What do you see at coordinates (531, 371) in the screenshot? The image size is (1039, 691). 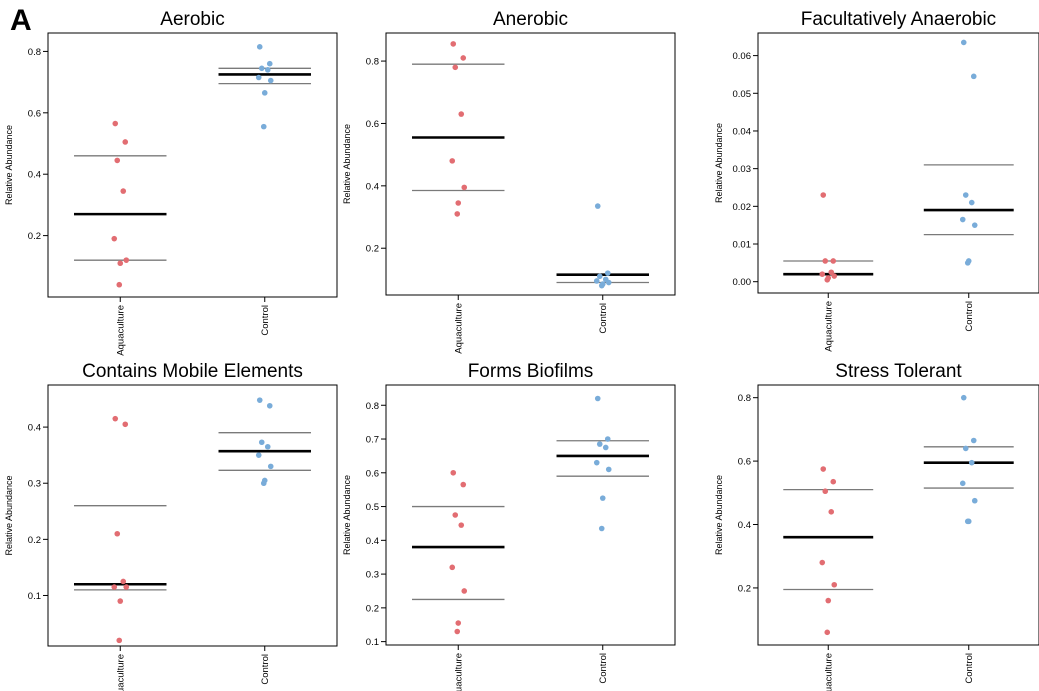 I see `chart-title: Forms Biofilms` at bounding box center [531, 371].